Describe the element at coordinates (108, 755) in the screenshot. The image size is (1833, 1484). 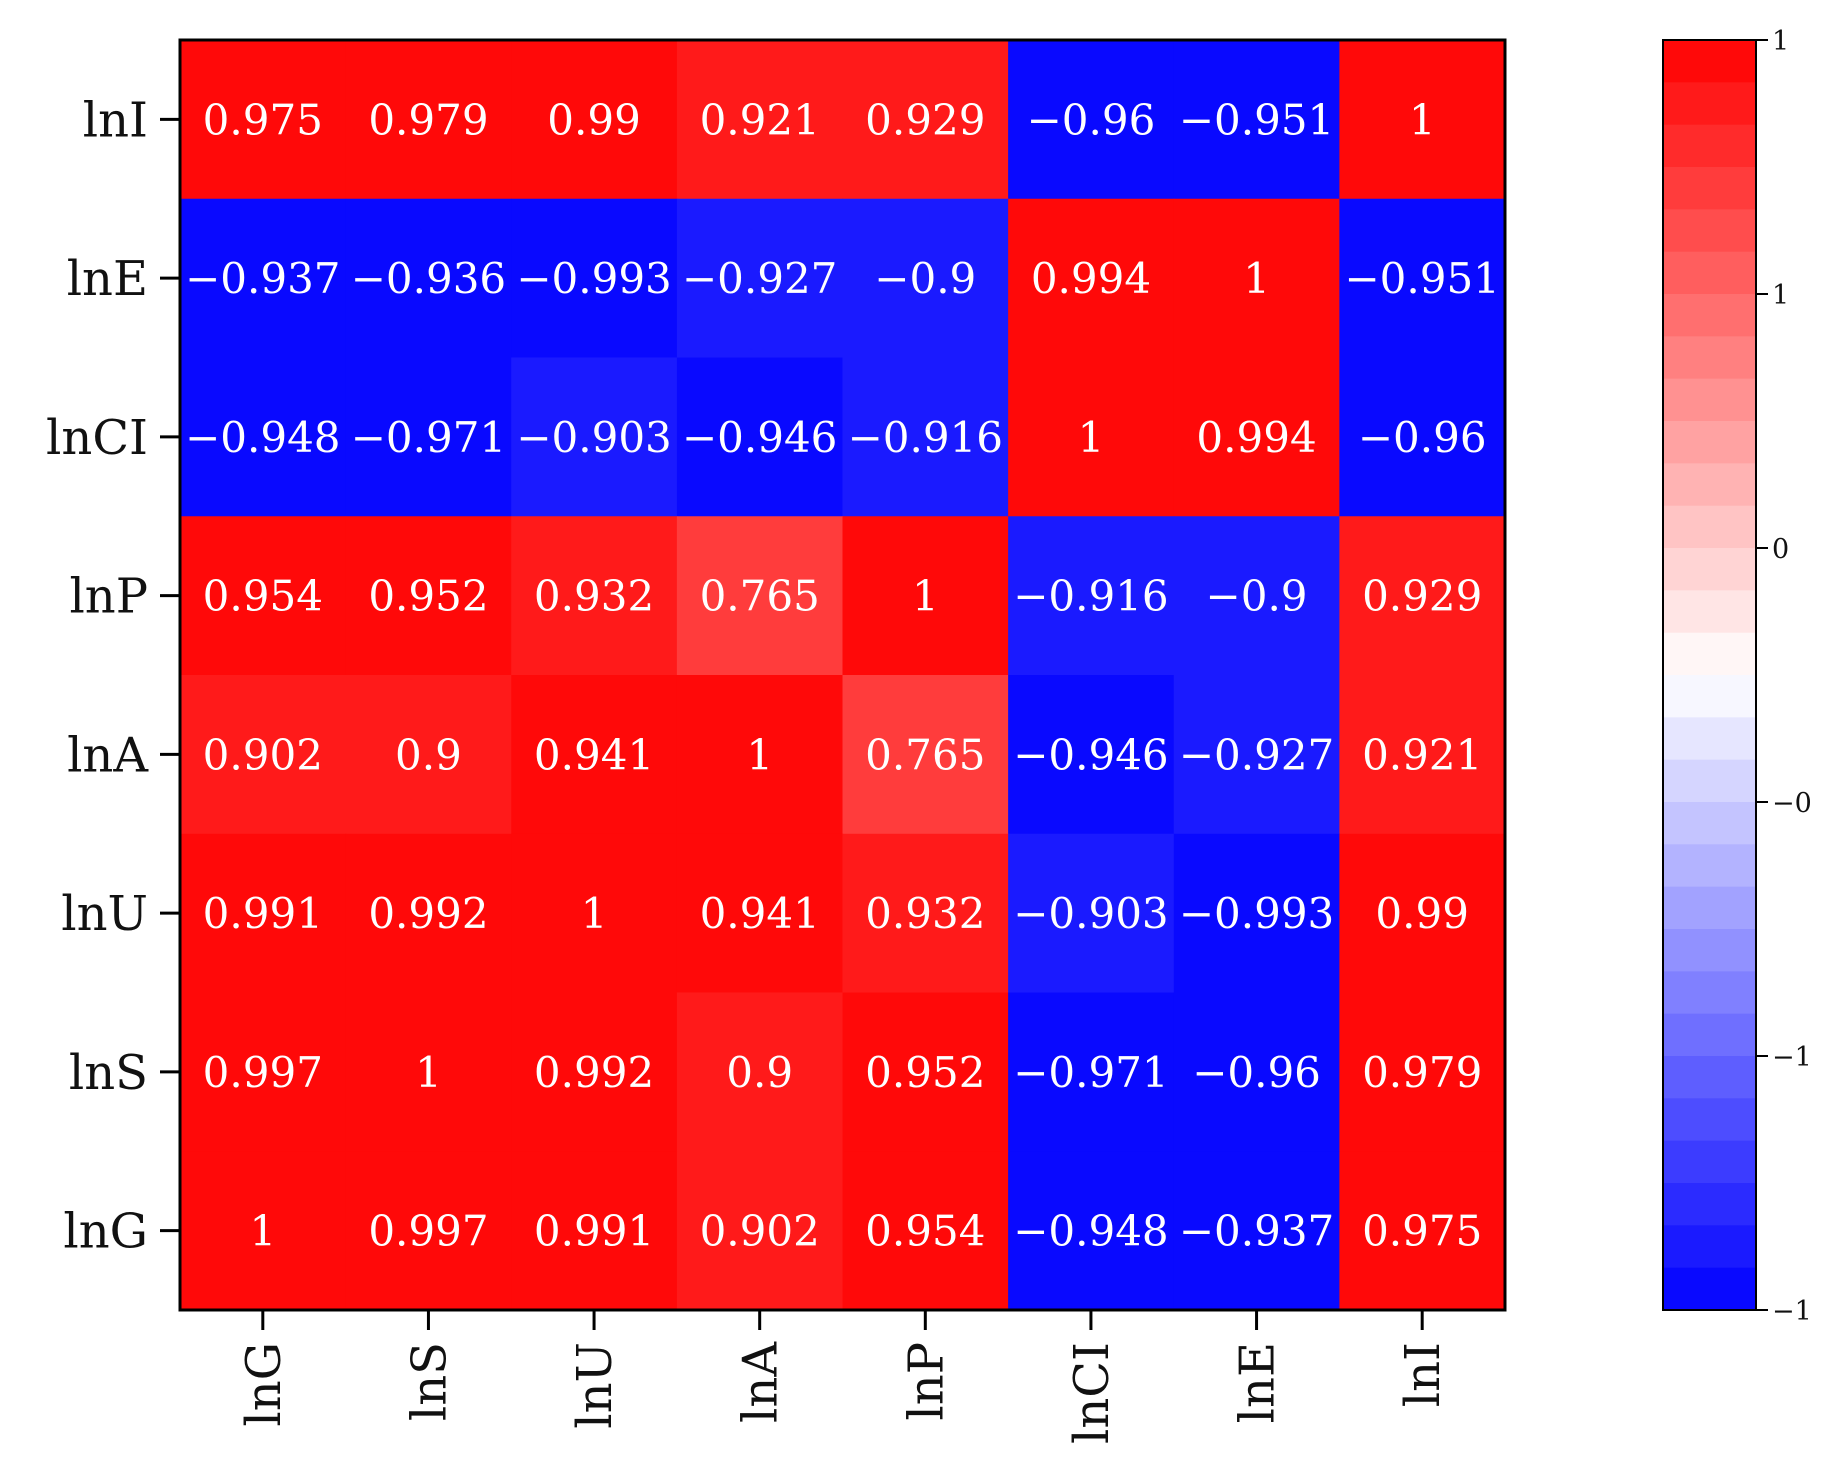
I see `y-axis-tick-label: lnA` at that location.